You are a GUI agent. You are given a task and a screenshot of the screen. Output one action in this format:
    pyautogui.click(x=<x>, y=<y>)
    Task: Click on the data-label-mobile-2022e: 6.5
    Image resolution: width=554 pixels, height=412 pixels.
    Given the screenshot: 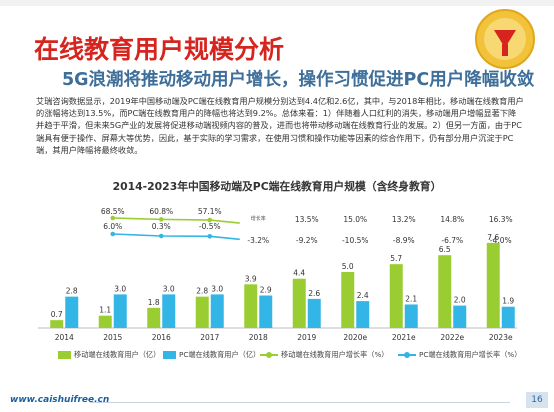 What is the action you would take?
    pyautogui.click(x=445, y=249)
    